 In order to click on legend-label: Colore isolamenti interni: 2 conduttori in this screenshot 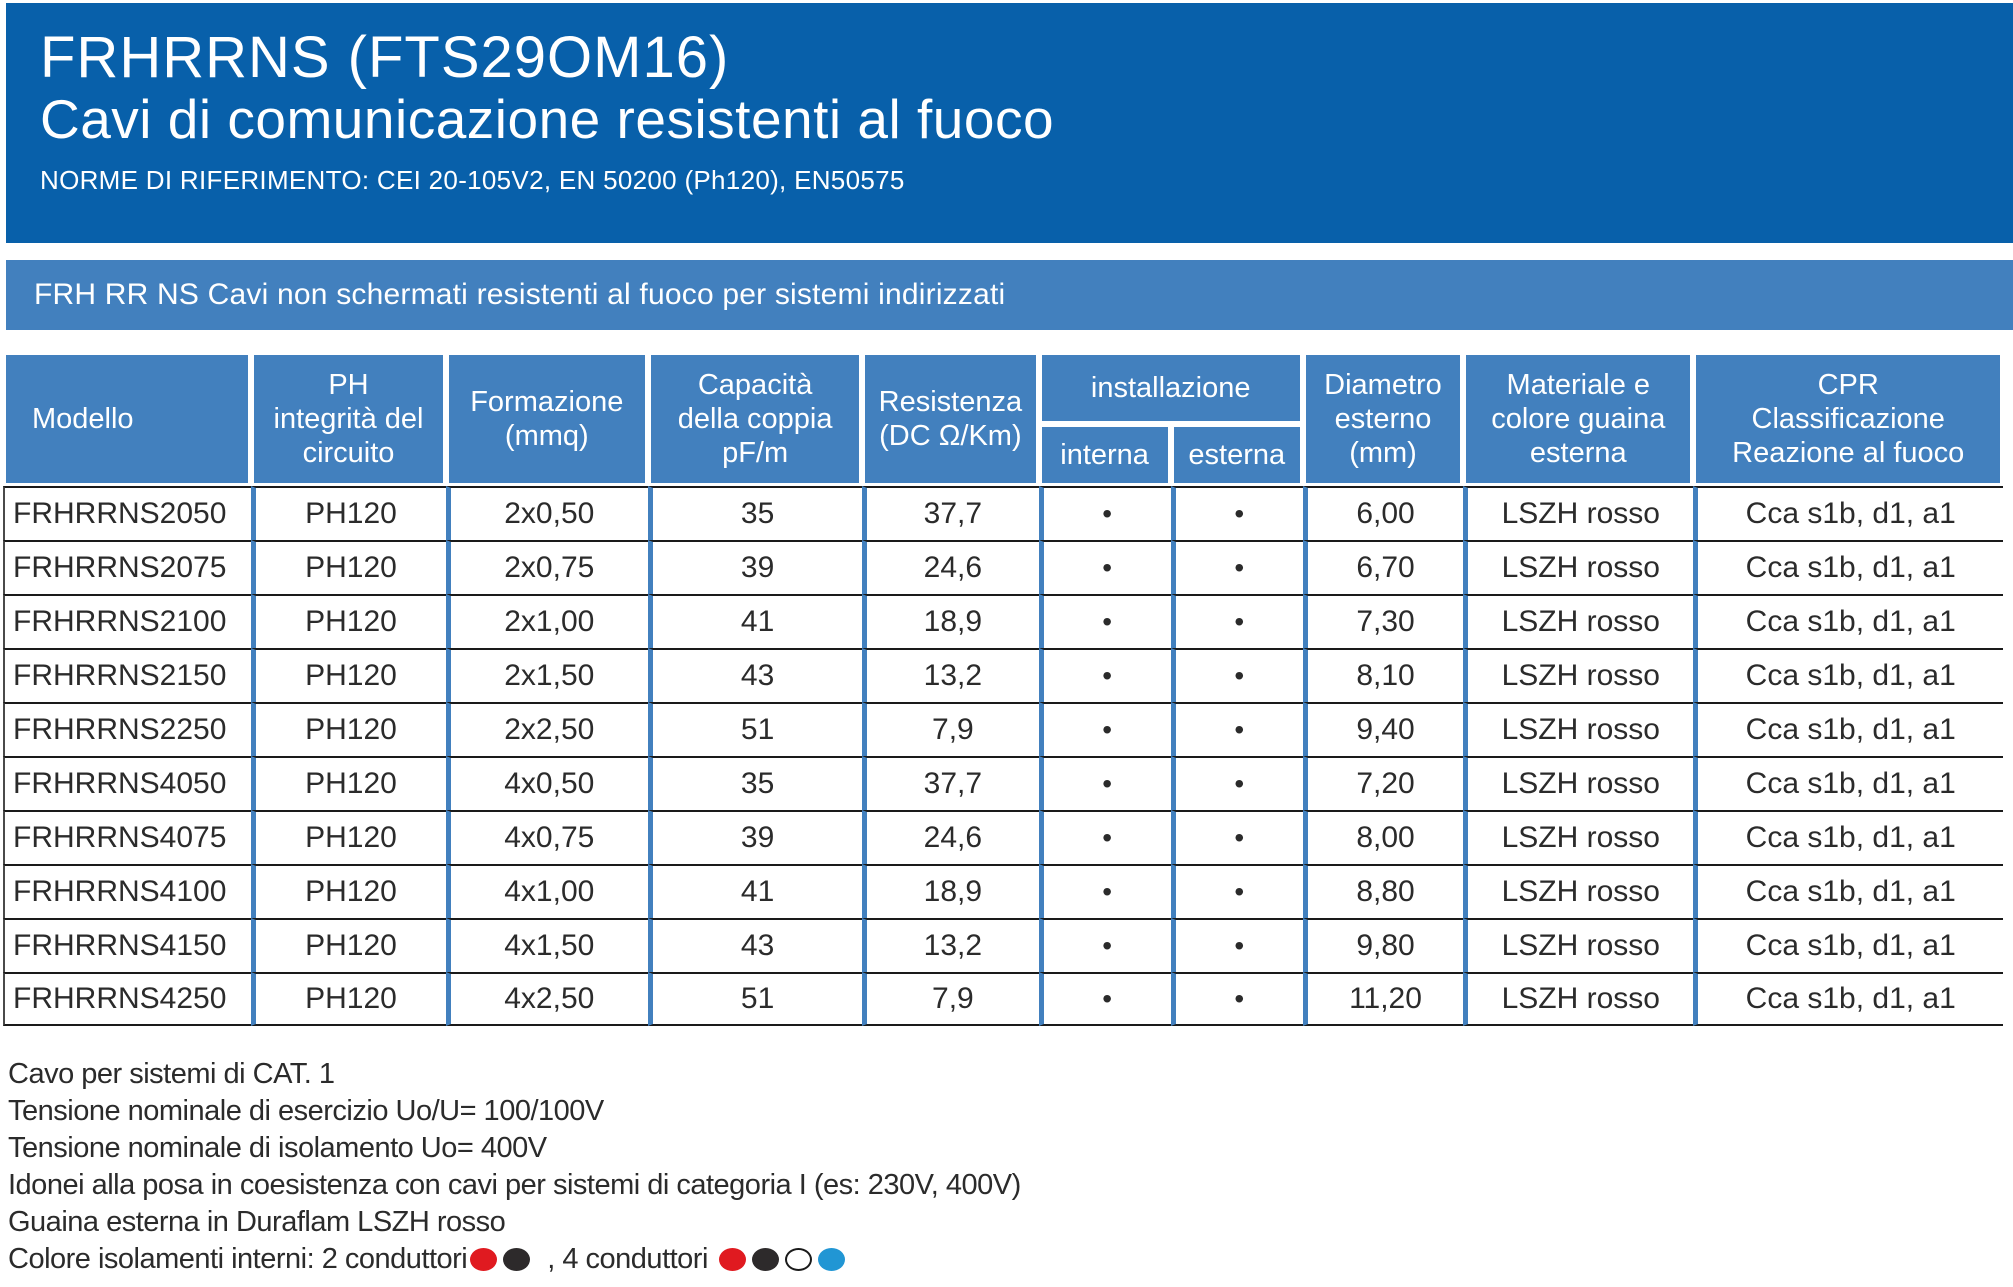, I will do `click(238, 1259)`.